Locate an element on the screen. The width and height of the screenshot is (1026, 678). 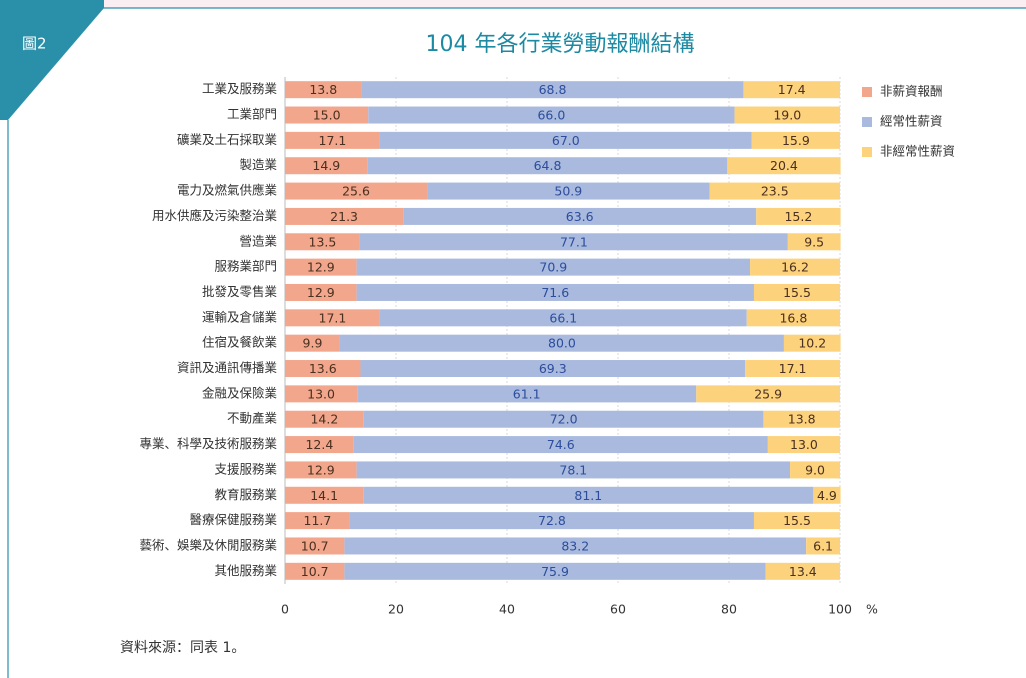
x-tick-label: 100 is located at coordinates (840, 609).